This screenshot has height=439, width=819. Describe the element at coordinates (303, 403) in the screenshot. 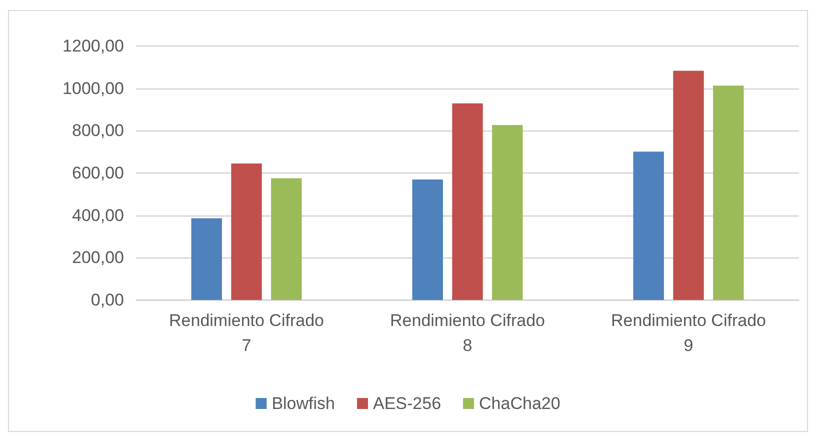

I see `legend-label: Blowfish` at that location.